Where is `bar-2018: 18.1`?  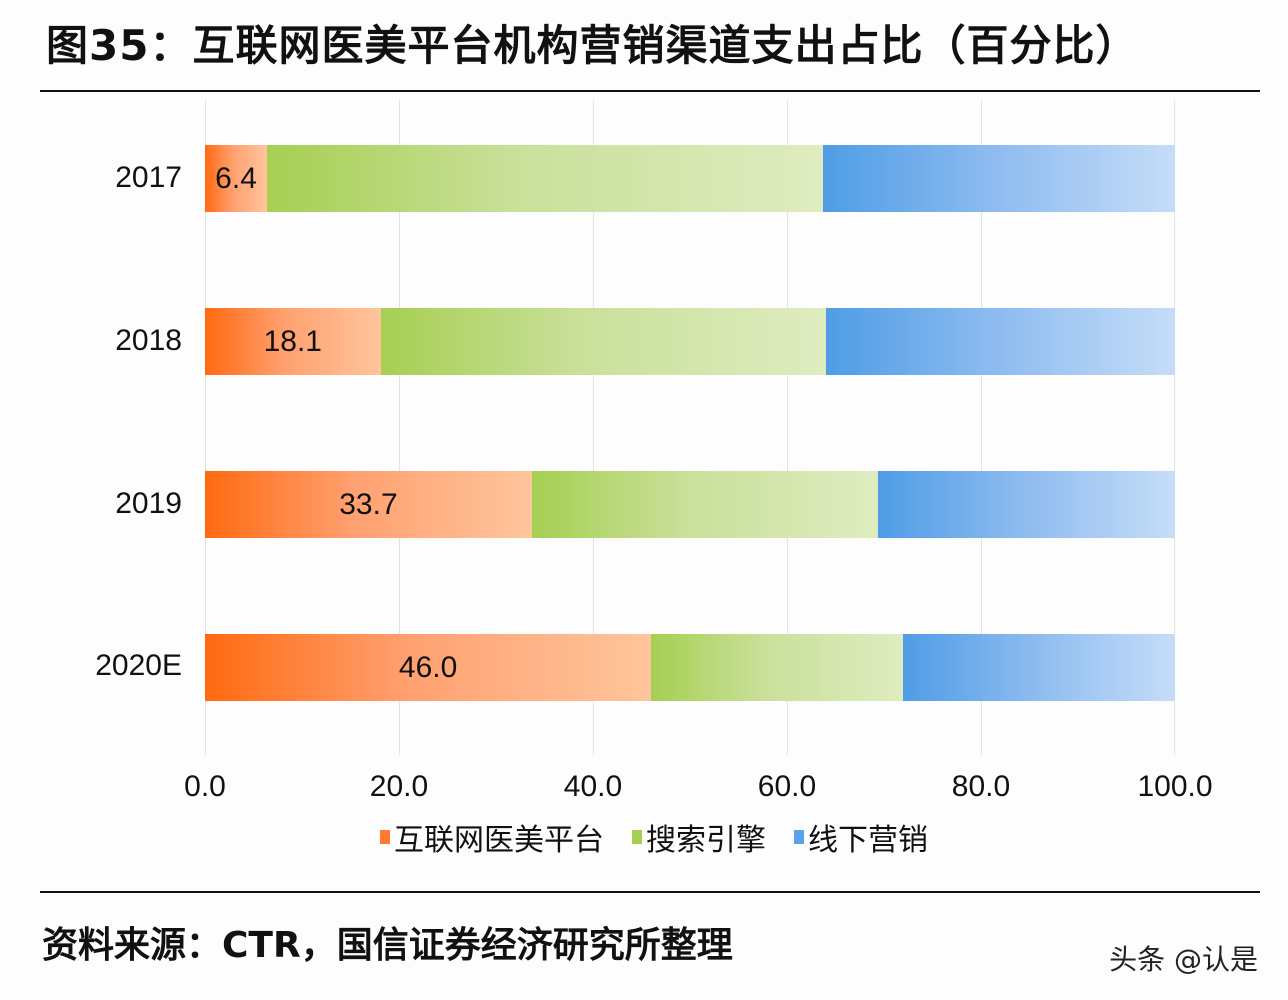
bar-2018: 18.1 is located at coordinates (690, 341).